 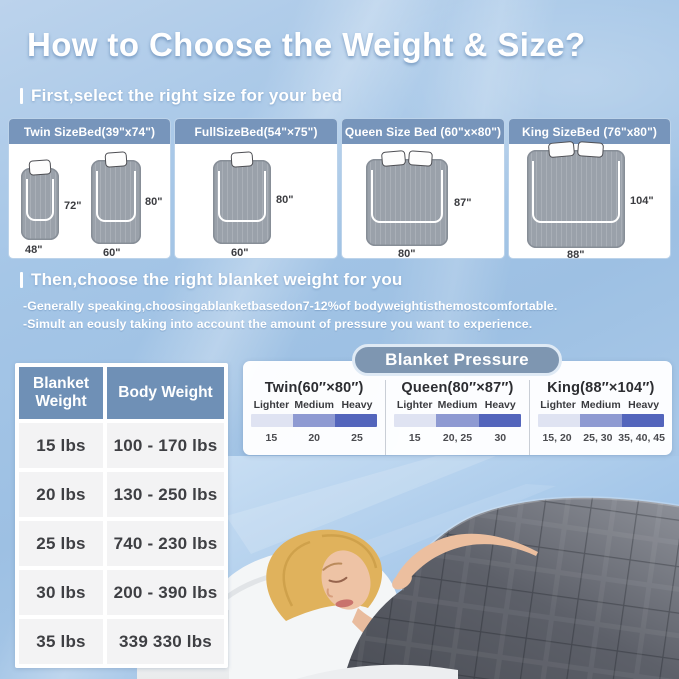 What do you see at coordinates (187, 95) in the screenshot?
I see `section-heading-size-label: First,select the right size for your bed` at bounding box center [187, 95].